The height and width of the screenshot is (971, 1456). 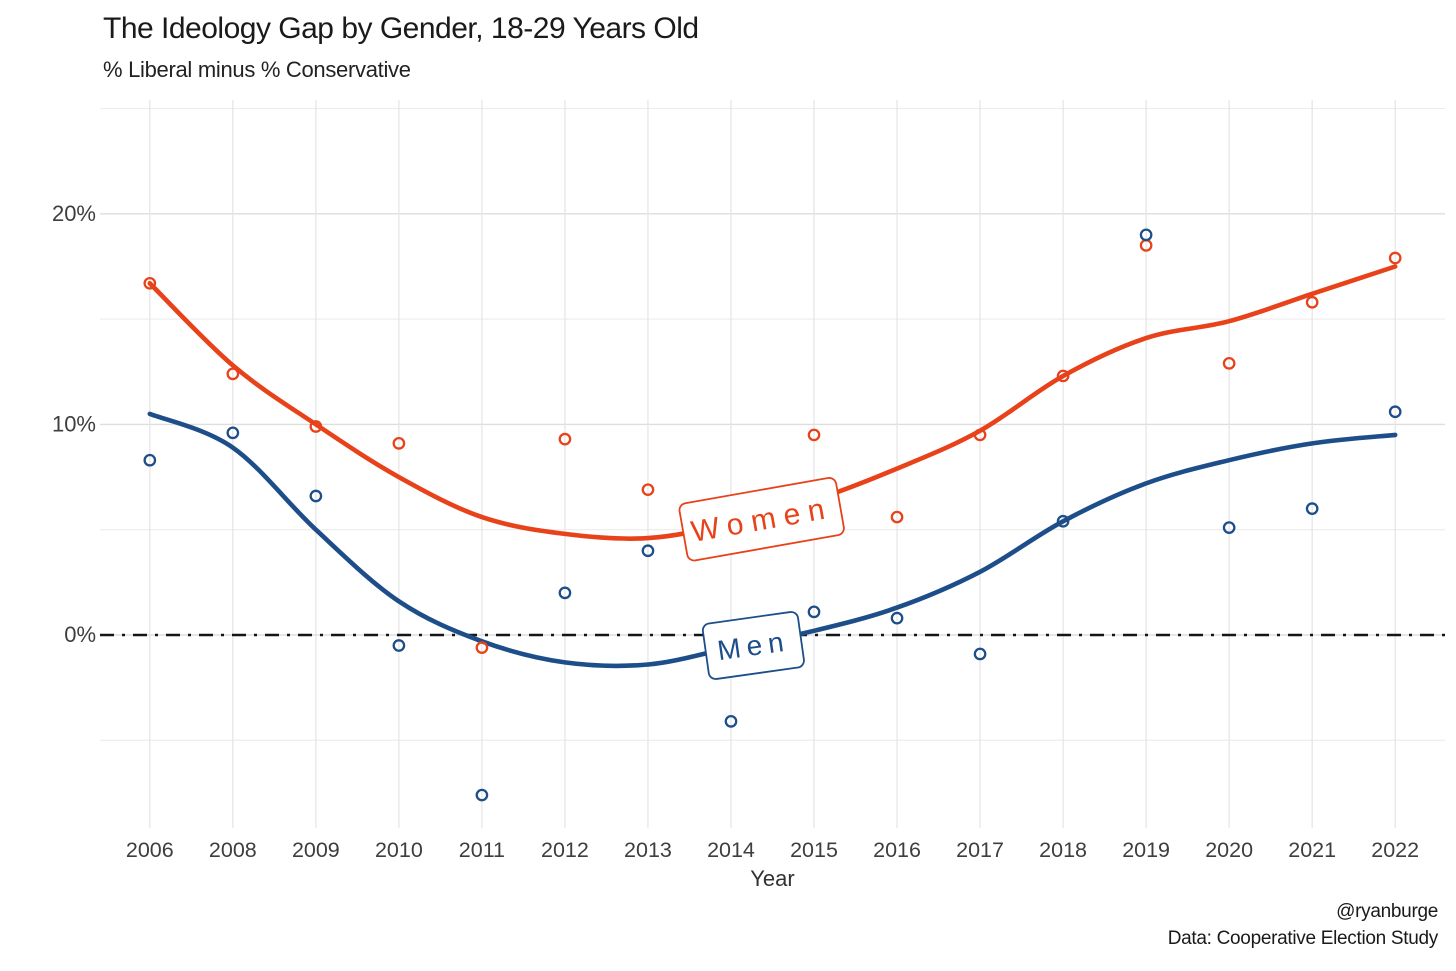 What do you see at coordinates (648, 551) in the screenshot?
I see `men-point-2013` at bounding box center [648, 551].